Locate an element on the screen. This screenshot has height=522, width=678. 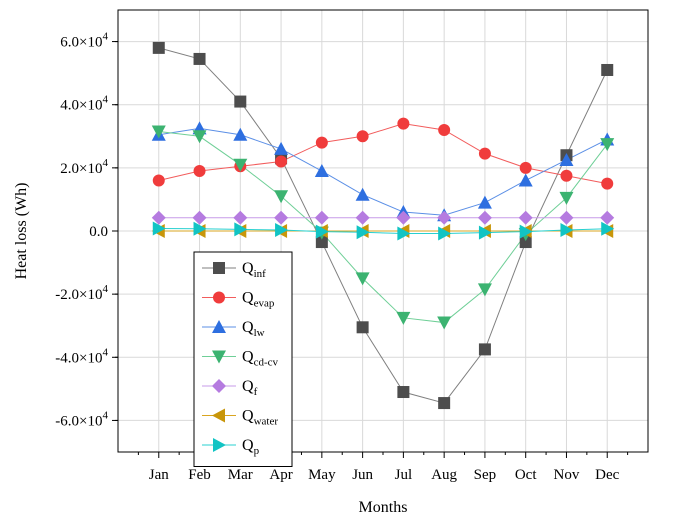
legend-marker-water is located at coordinates (218, 415).